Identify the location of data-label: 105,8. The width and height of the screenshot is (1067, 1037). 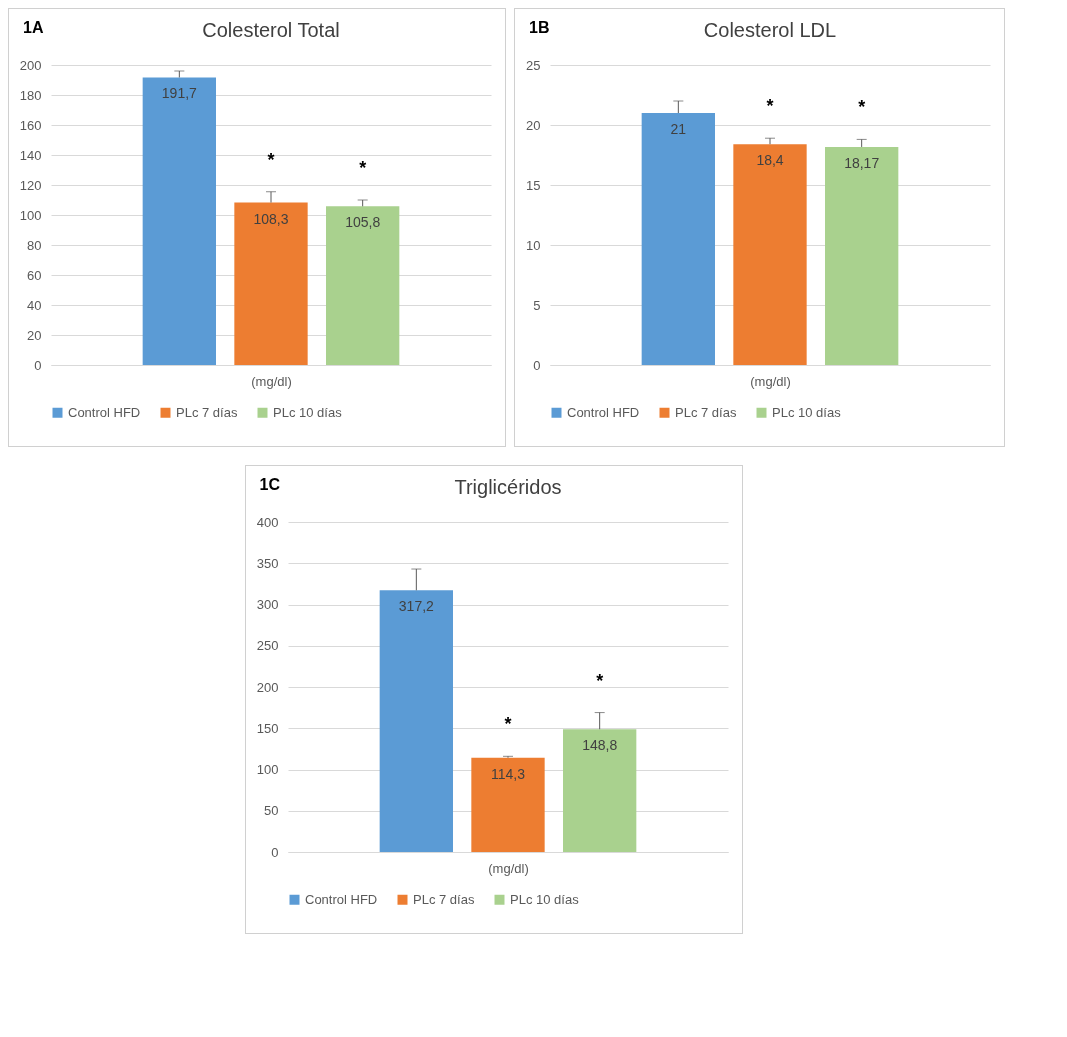
(363, 222).